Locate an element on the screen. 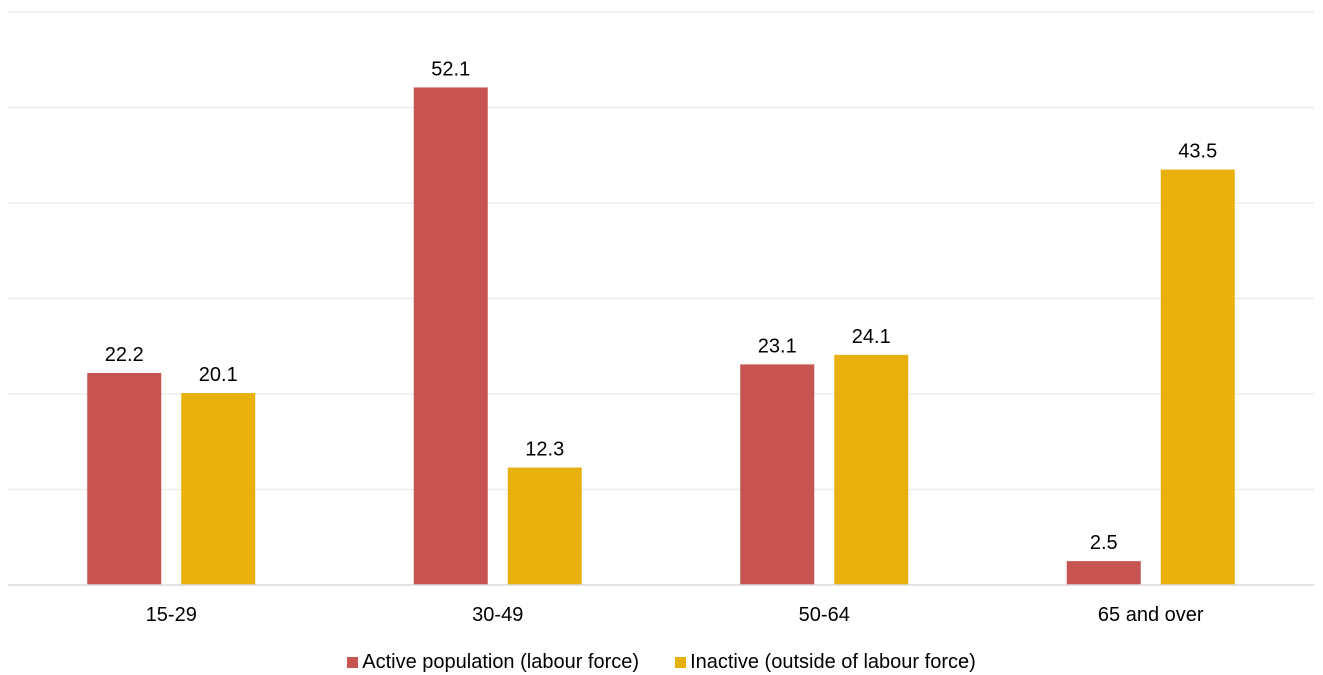 The image size is (1323, 675). data-label: 22.2 is located at coordinates (124, 355).